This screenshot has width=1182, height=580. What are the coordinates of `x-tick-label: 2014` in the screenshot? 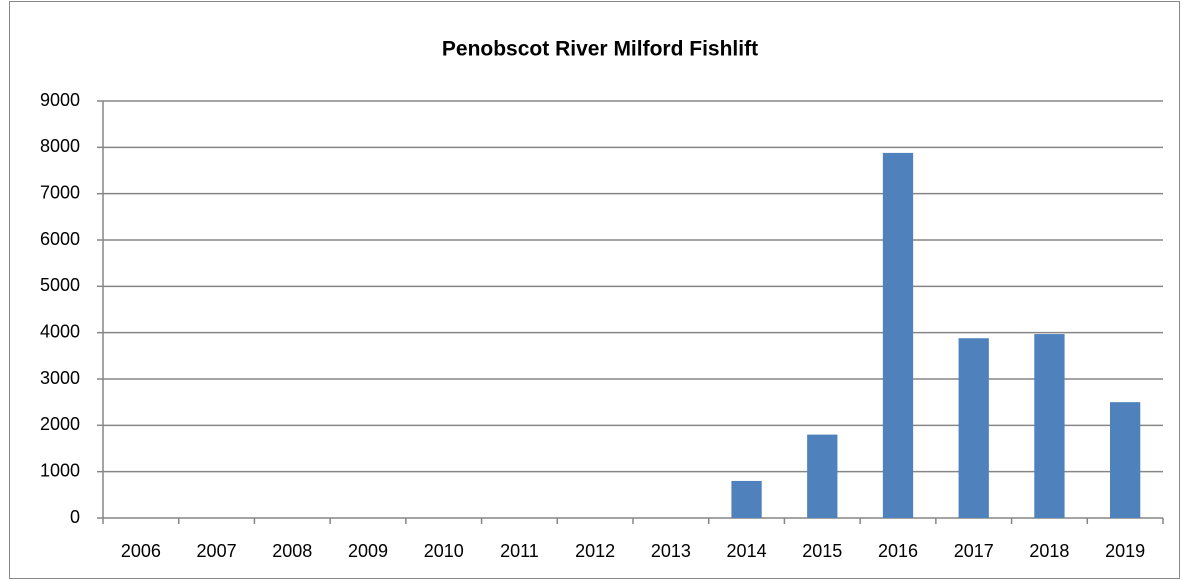 It's located at (747, 551).